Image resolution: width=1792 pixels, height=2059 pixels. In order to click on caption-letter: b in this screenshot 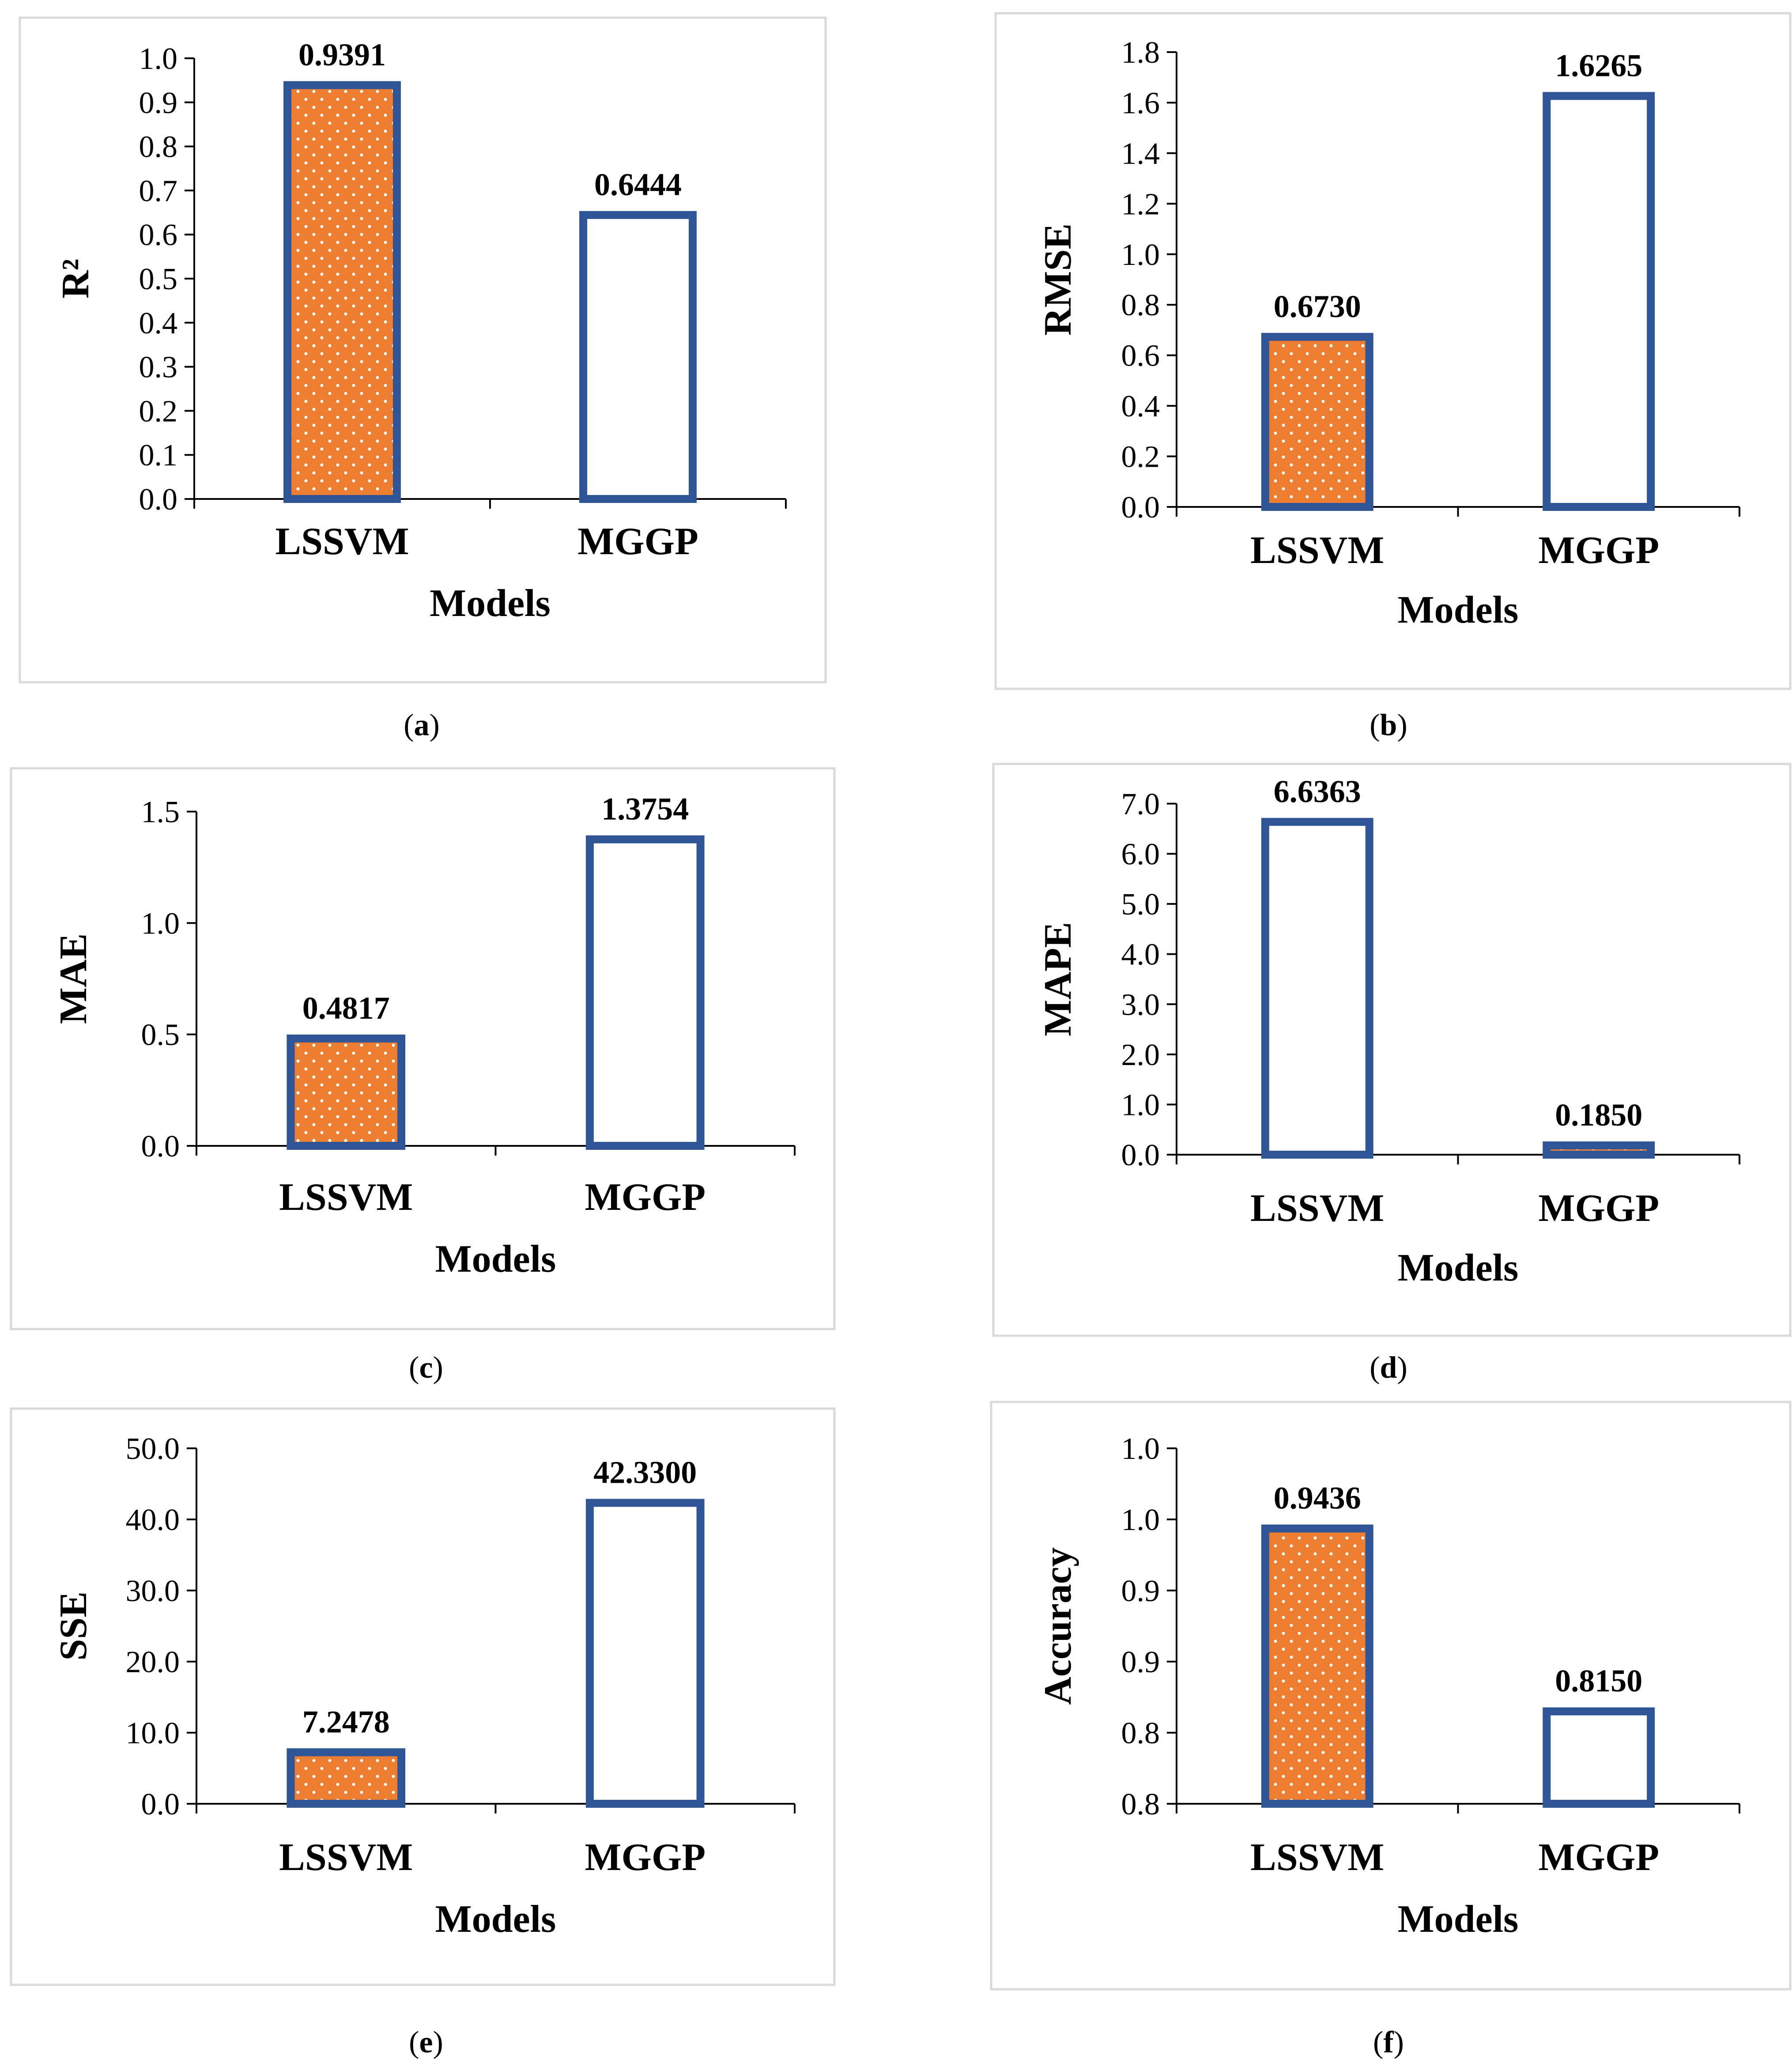, I will do `click(1389, 725)`.